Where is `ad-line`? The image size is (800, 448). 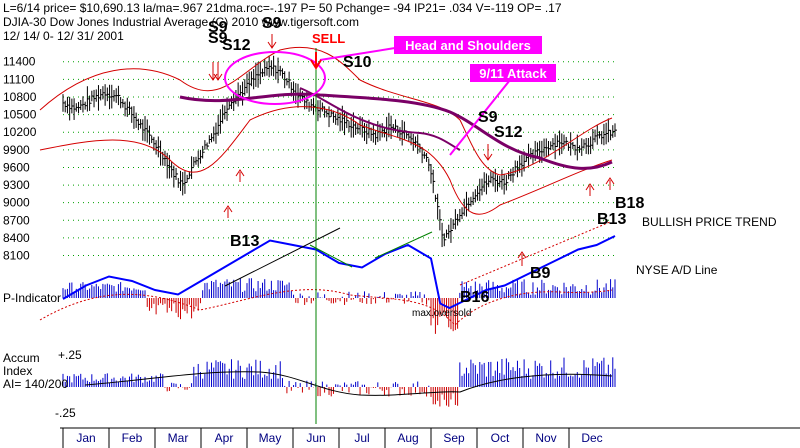
ad-line is located at coordinates (339, 272).